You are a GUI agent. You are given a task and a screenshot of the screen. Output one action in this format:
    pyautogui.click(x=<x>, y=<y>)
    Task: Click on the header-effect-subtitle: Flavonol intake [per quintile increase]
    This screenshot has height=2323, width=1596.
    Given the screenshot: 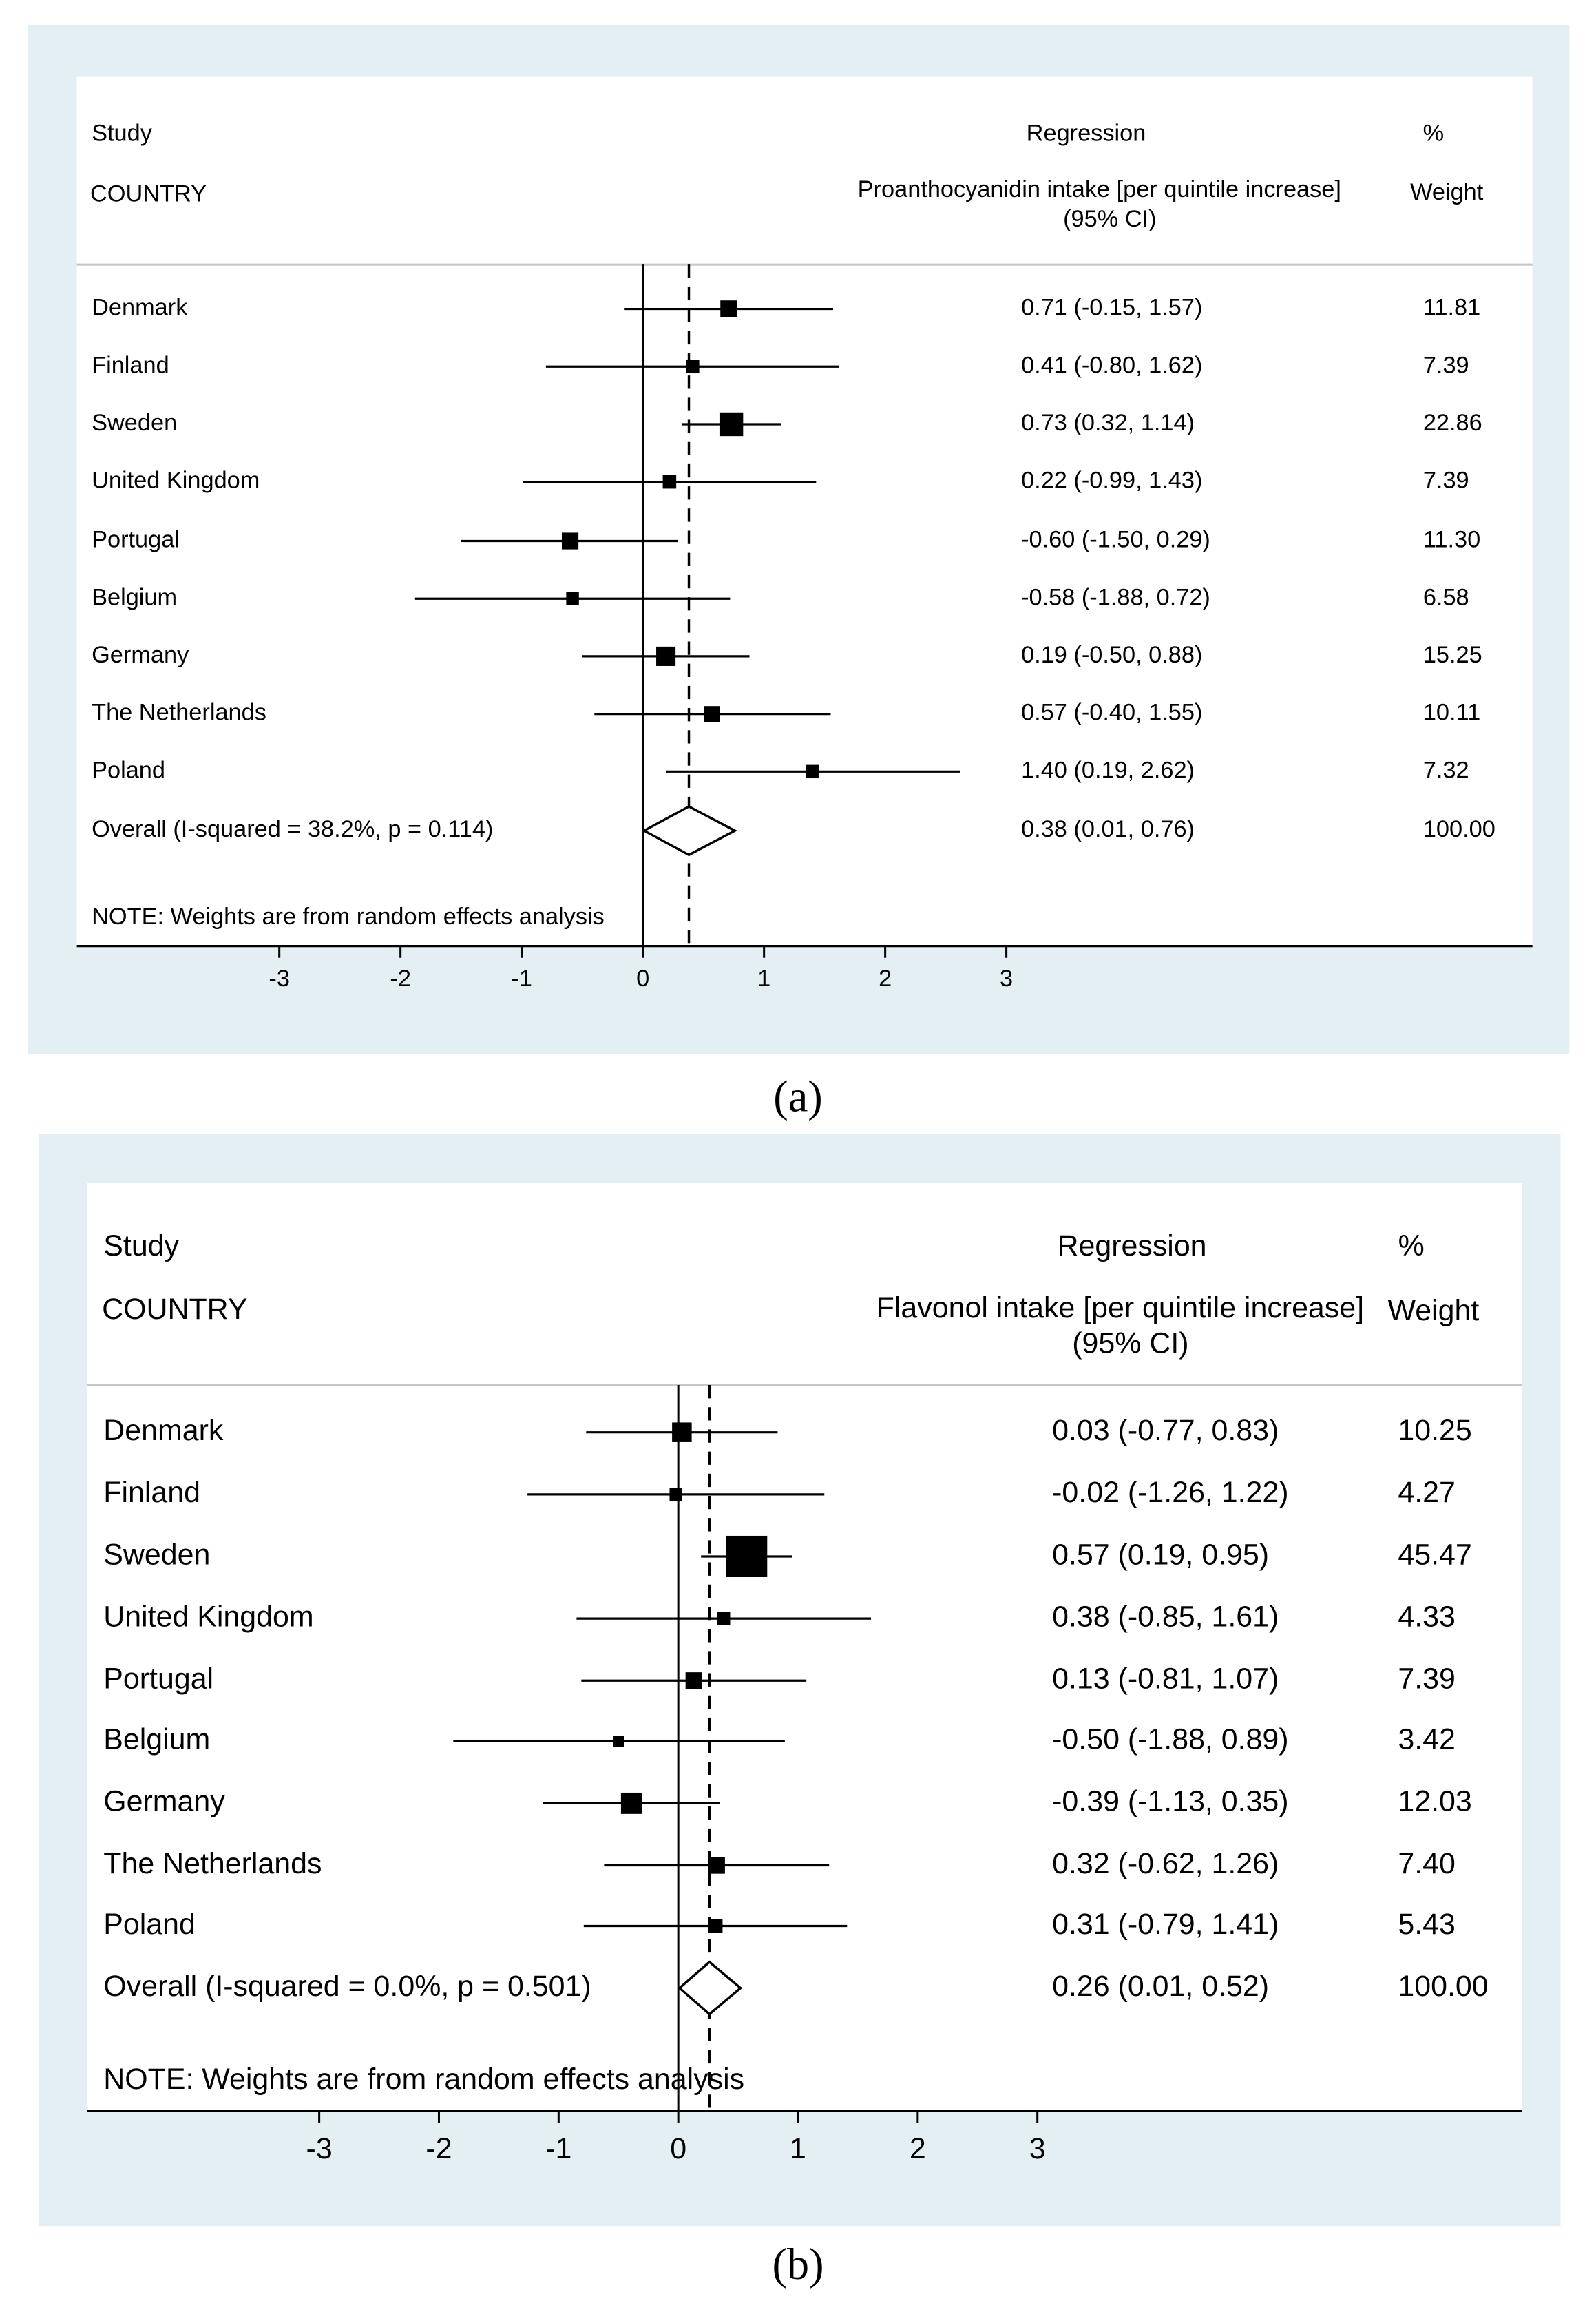 What is the action you would take?
    pyautogui.click(x=1120, y=1307)
    